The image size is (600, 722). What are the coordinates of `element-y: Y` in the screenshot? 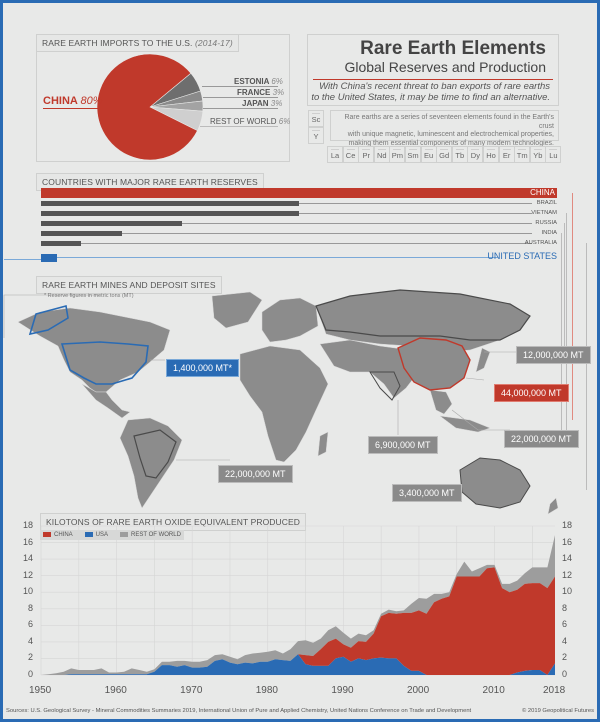 It's located at (316, 135).